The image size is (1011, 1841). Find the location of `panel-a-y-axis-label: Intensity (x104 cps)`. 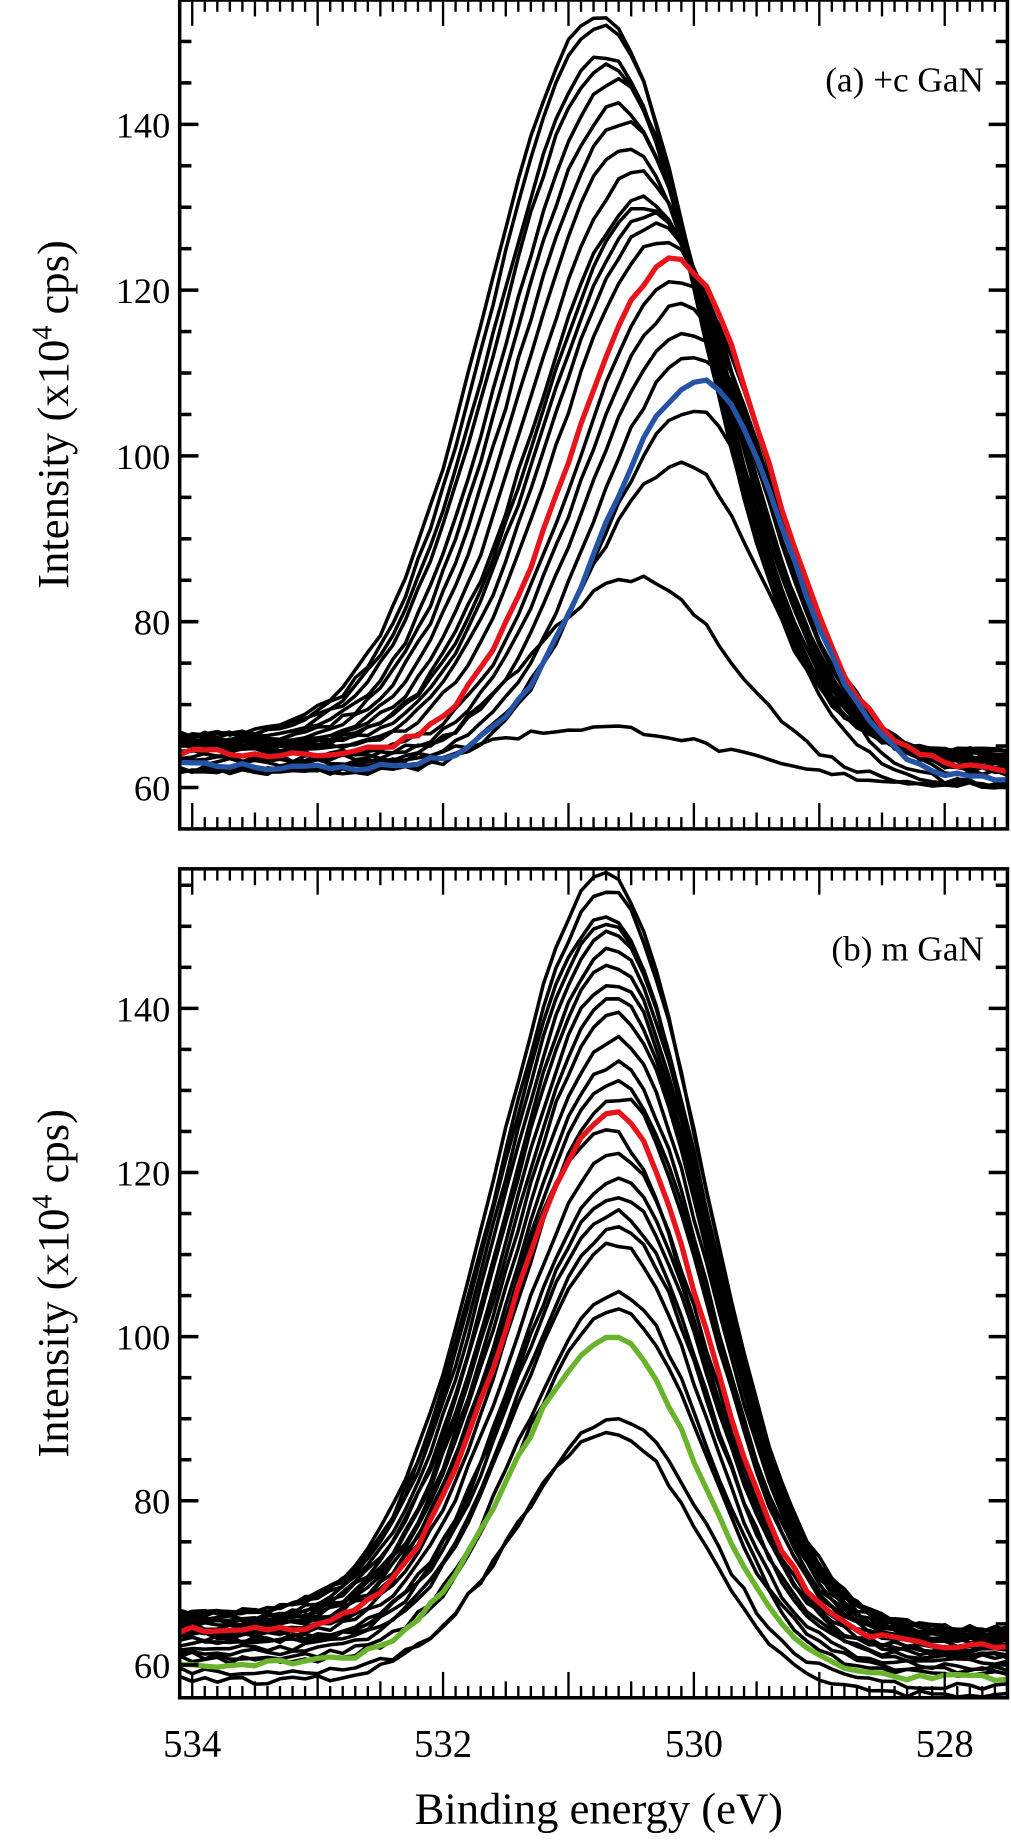

panel-a-y-axis-label: Intensity (x104 cps) is located at coordinates (53, 414).